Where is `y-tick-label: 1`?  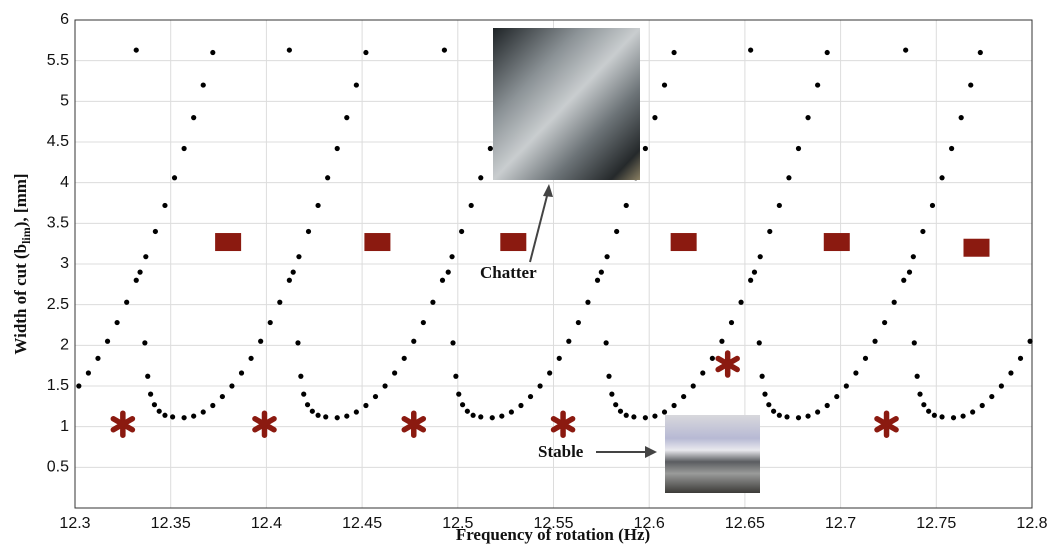
y-tick-label: 1 is located at coordinates (64, 426).